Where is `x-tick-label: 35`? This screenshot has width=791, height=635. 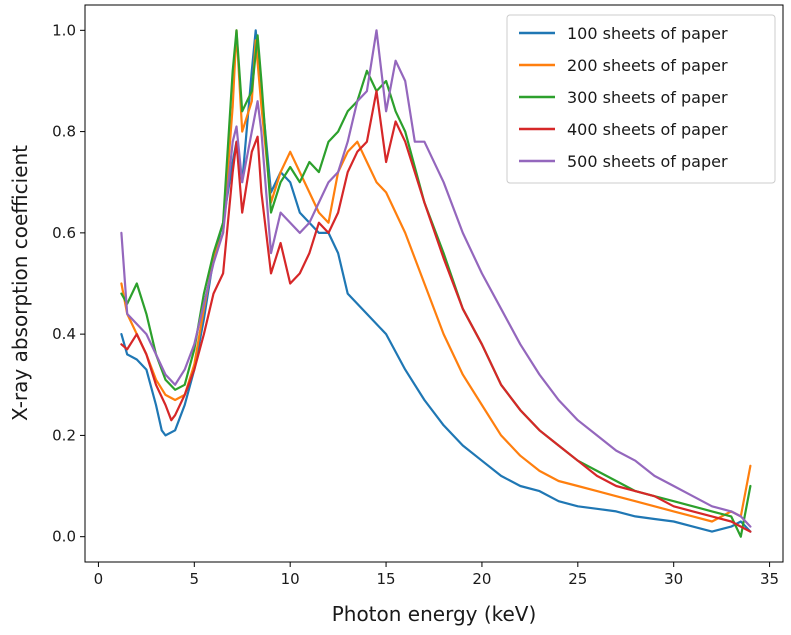
x-tick-label: 35 is located at coordinates (769, 579).